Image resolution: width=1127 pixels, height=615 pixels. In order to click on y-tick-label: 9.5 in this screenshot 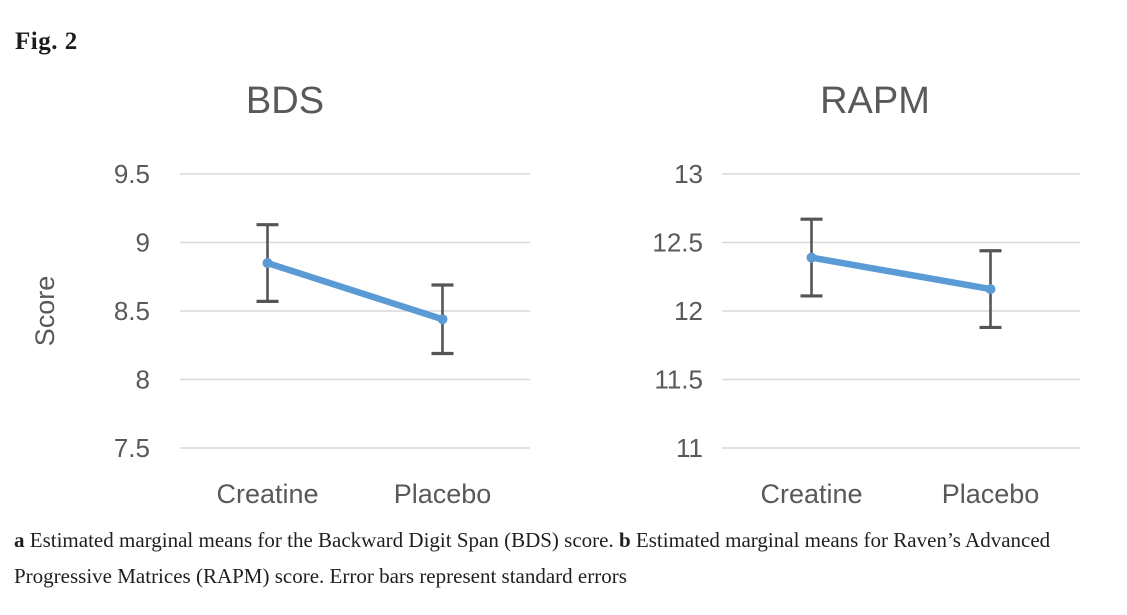, I will do `click(132, 174)`.